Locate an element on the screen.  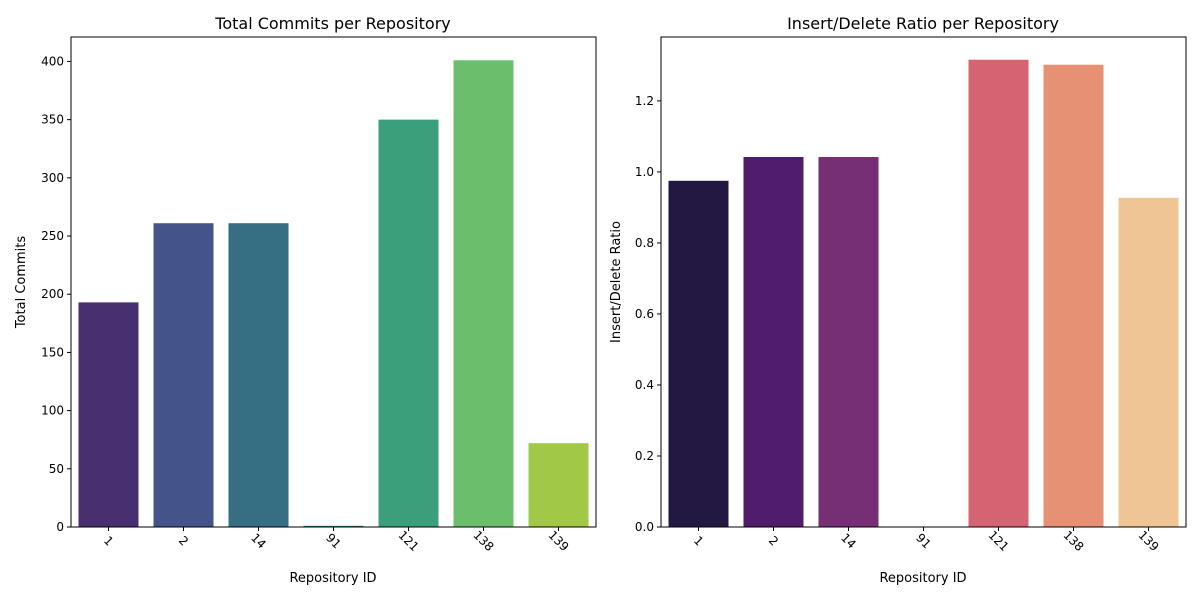
y-tick-label: 300 is located at coordinates (52, 178).